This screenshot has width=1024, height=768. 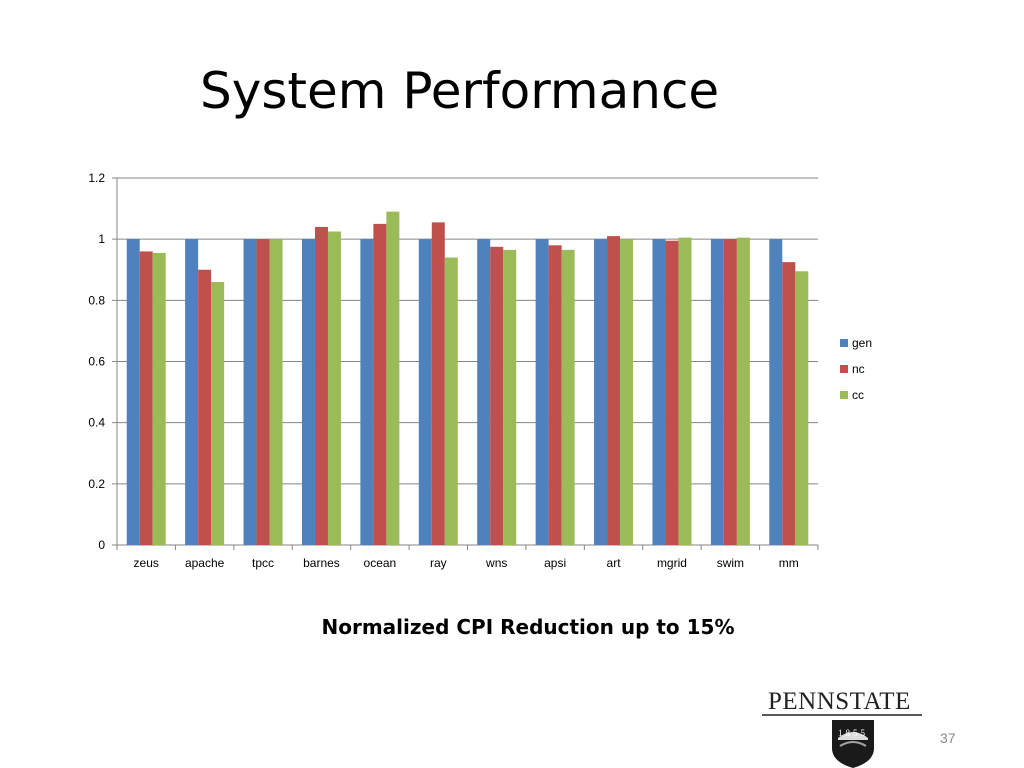 What do you see at coordinates (96, 178) in the screenshot?
I see `y-tick-label: 1.2` at bounding box center [96, 178].